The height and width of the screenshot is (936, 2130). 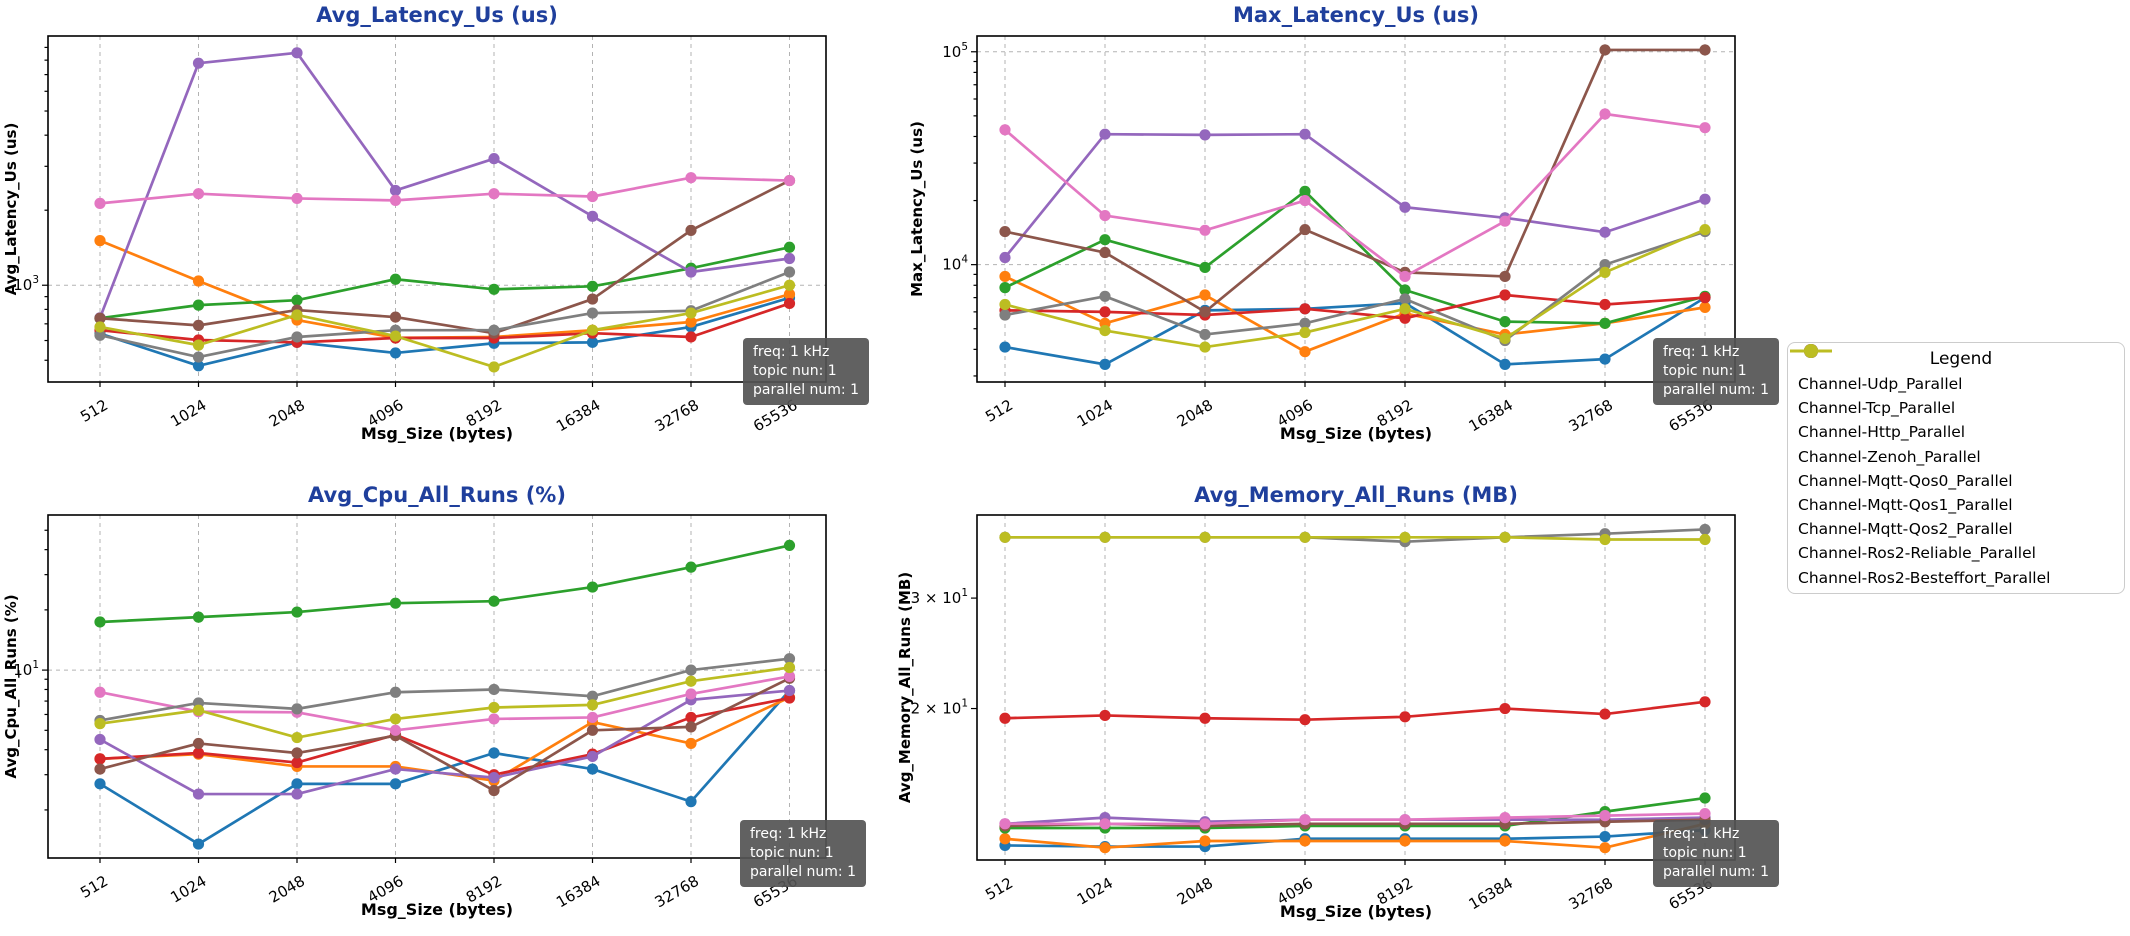 What do you see at coordinates (955, 264) in the screenshot?
I see `y-tick-label: 104` at bounding box center [955, 264].